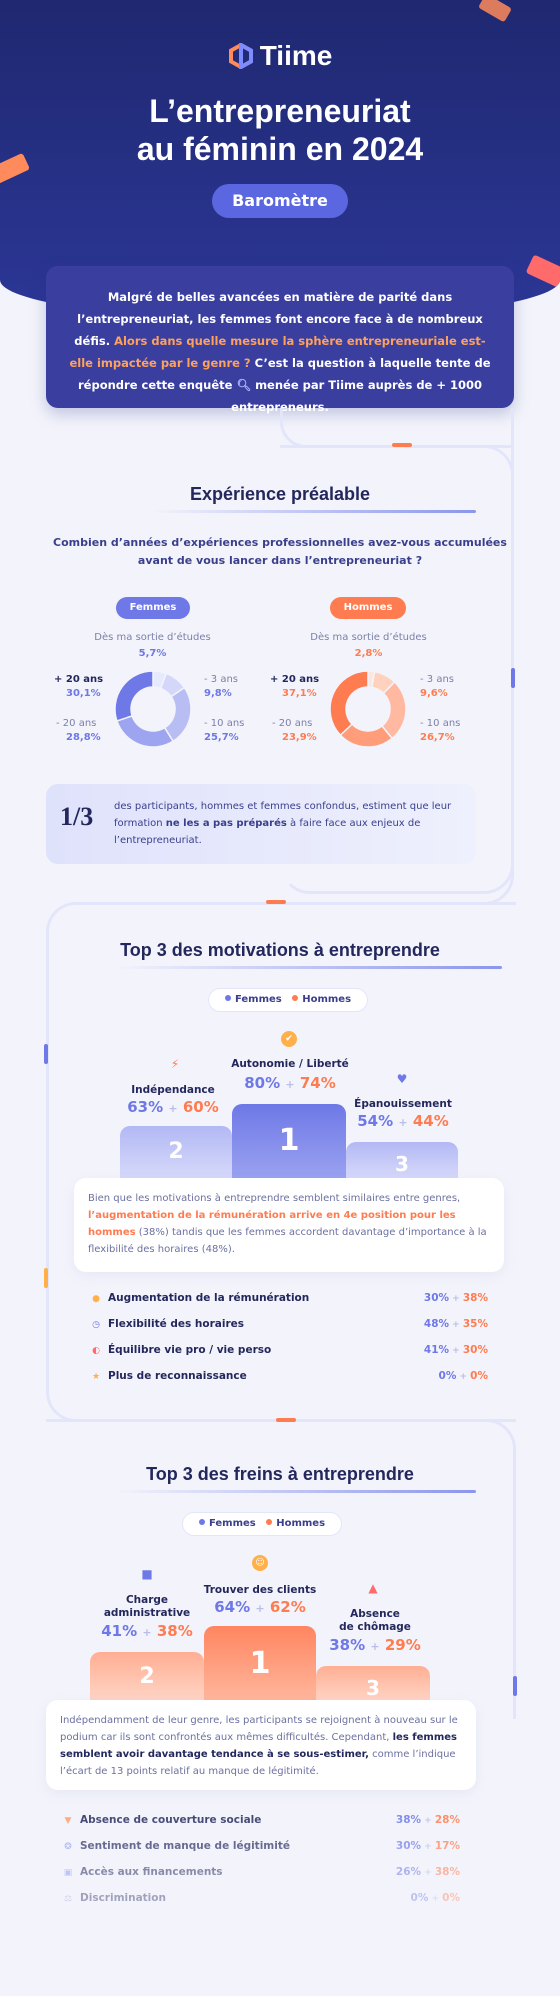 This screenshot has height=1996, width=560. I want to click on list-item-label: Augmentation de la rémunération, so click(209, 1298).